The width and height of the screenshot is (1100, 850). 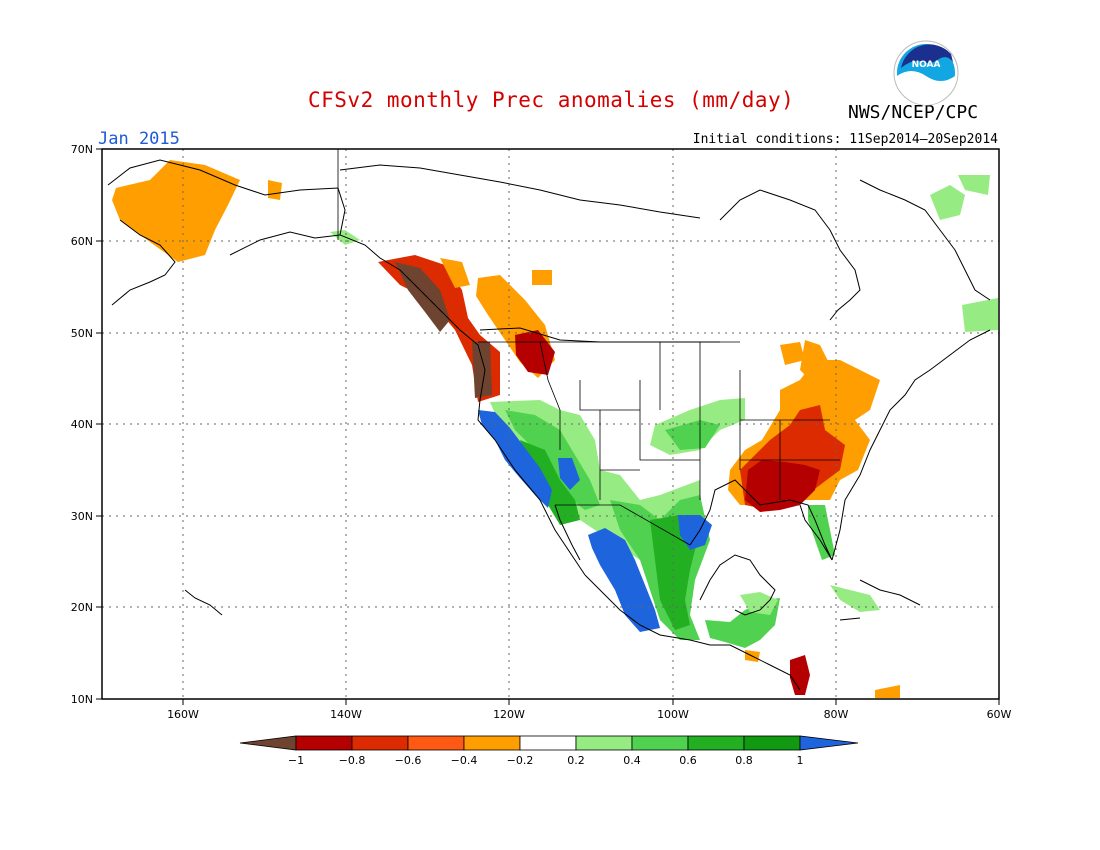 What do you see at coordinates (520, 760) in the screenshot?
I see `legend-label: −0.2` at bounding box center [520, 760].